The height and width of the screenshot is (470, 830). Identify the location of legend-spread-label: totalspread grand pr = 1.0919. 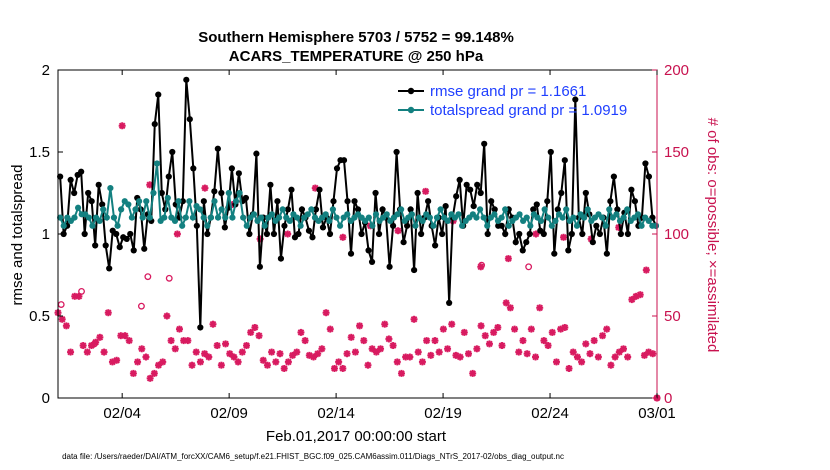
(528, 110).